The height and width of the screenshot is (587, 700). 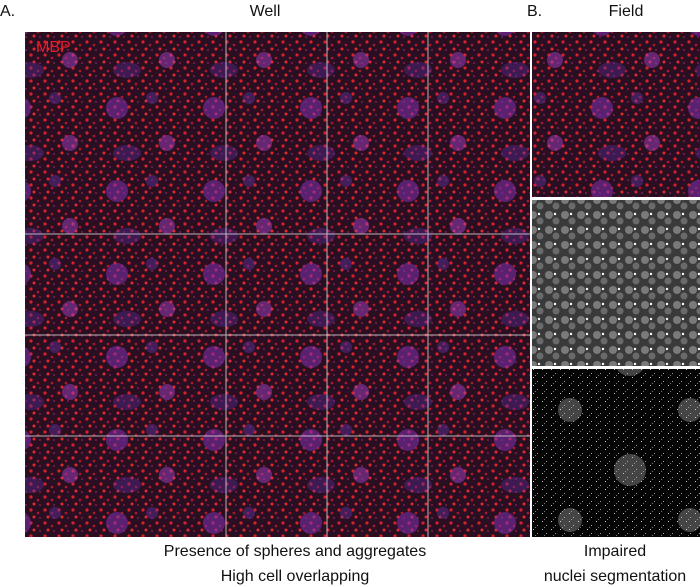 I want to click on panel-title: Well, so click(x=265, y=11).